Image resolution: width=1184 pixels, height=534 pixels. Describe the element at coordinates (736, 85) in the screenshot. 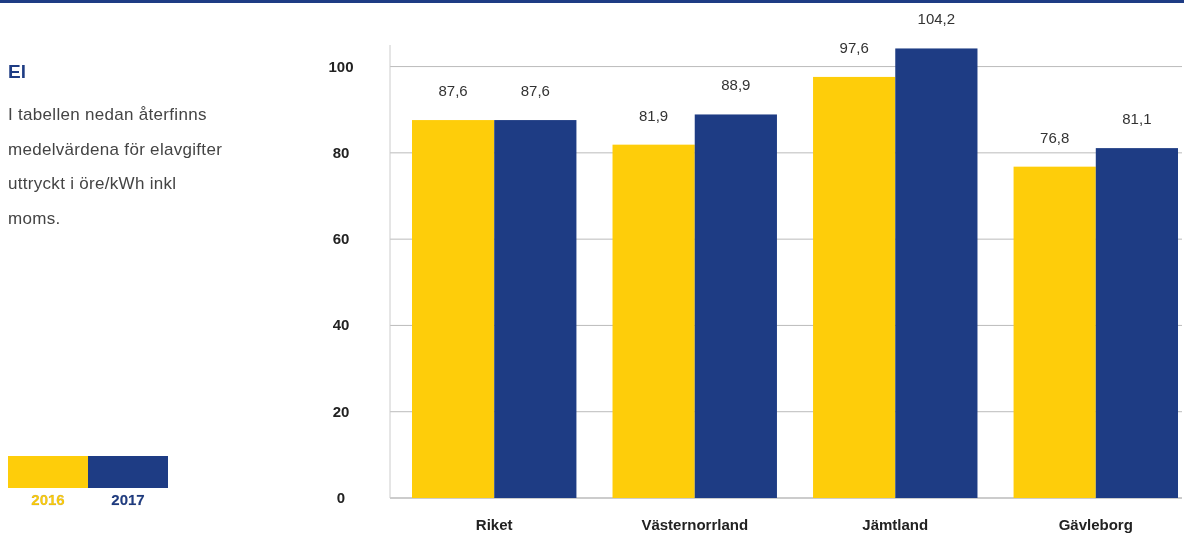

I see `data-label: 88,9` at that location.